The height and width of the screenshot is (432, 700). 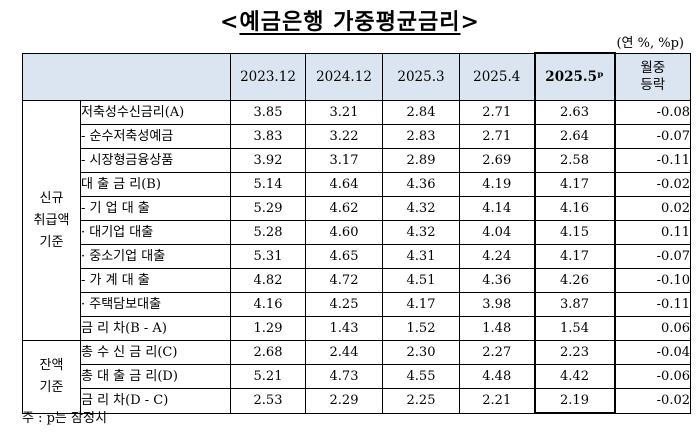 I want to click on mom-change-cell: -0.10, so click(x=652, y=280).